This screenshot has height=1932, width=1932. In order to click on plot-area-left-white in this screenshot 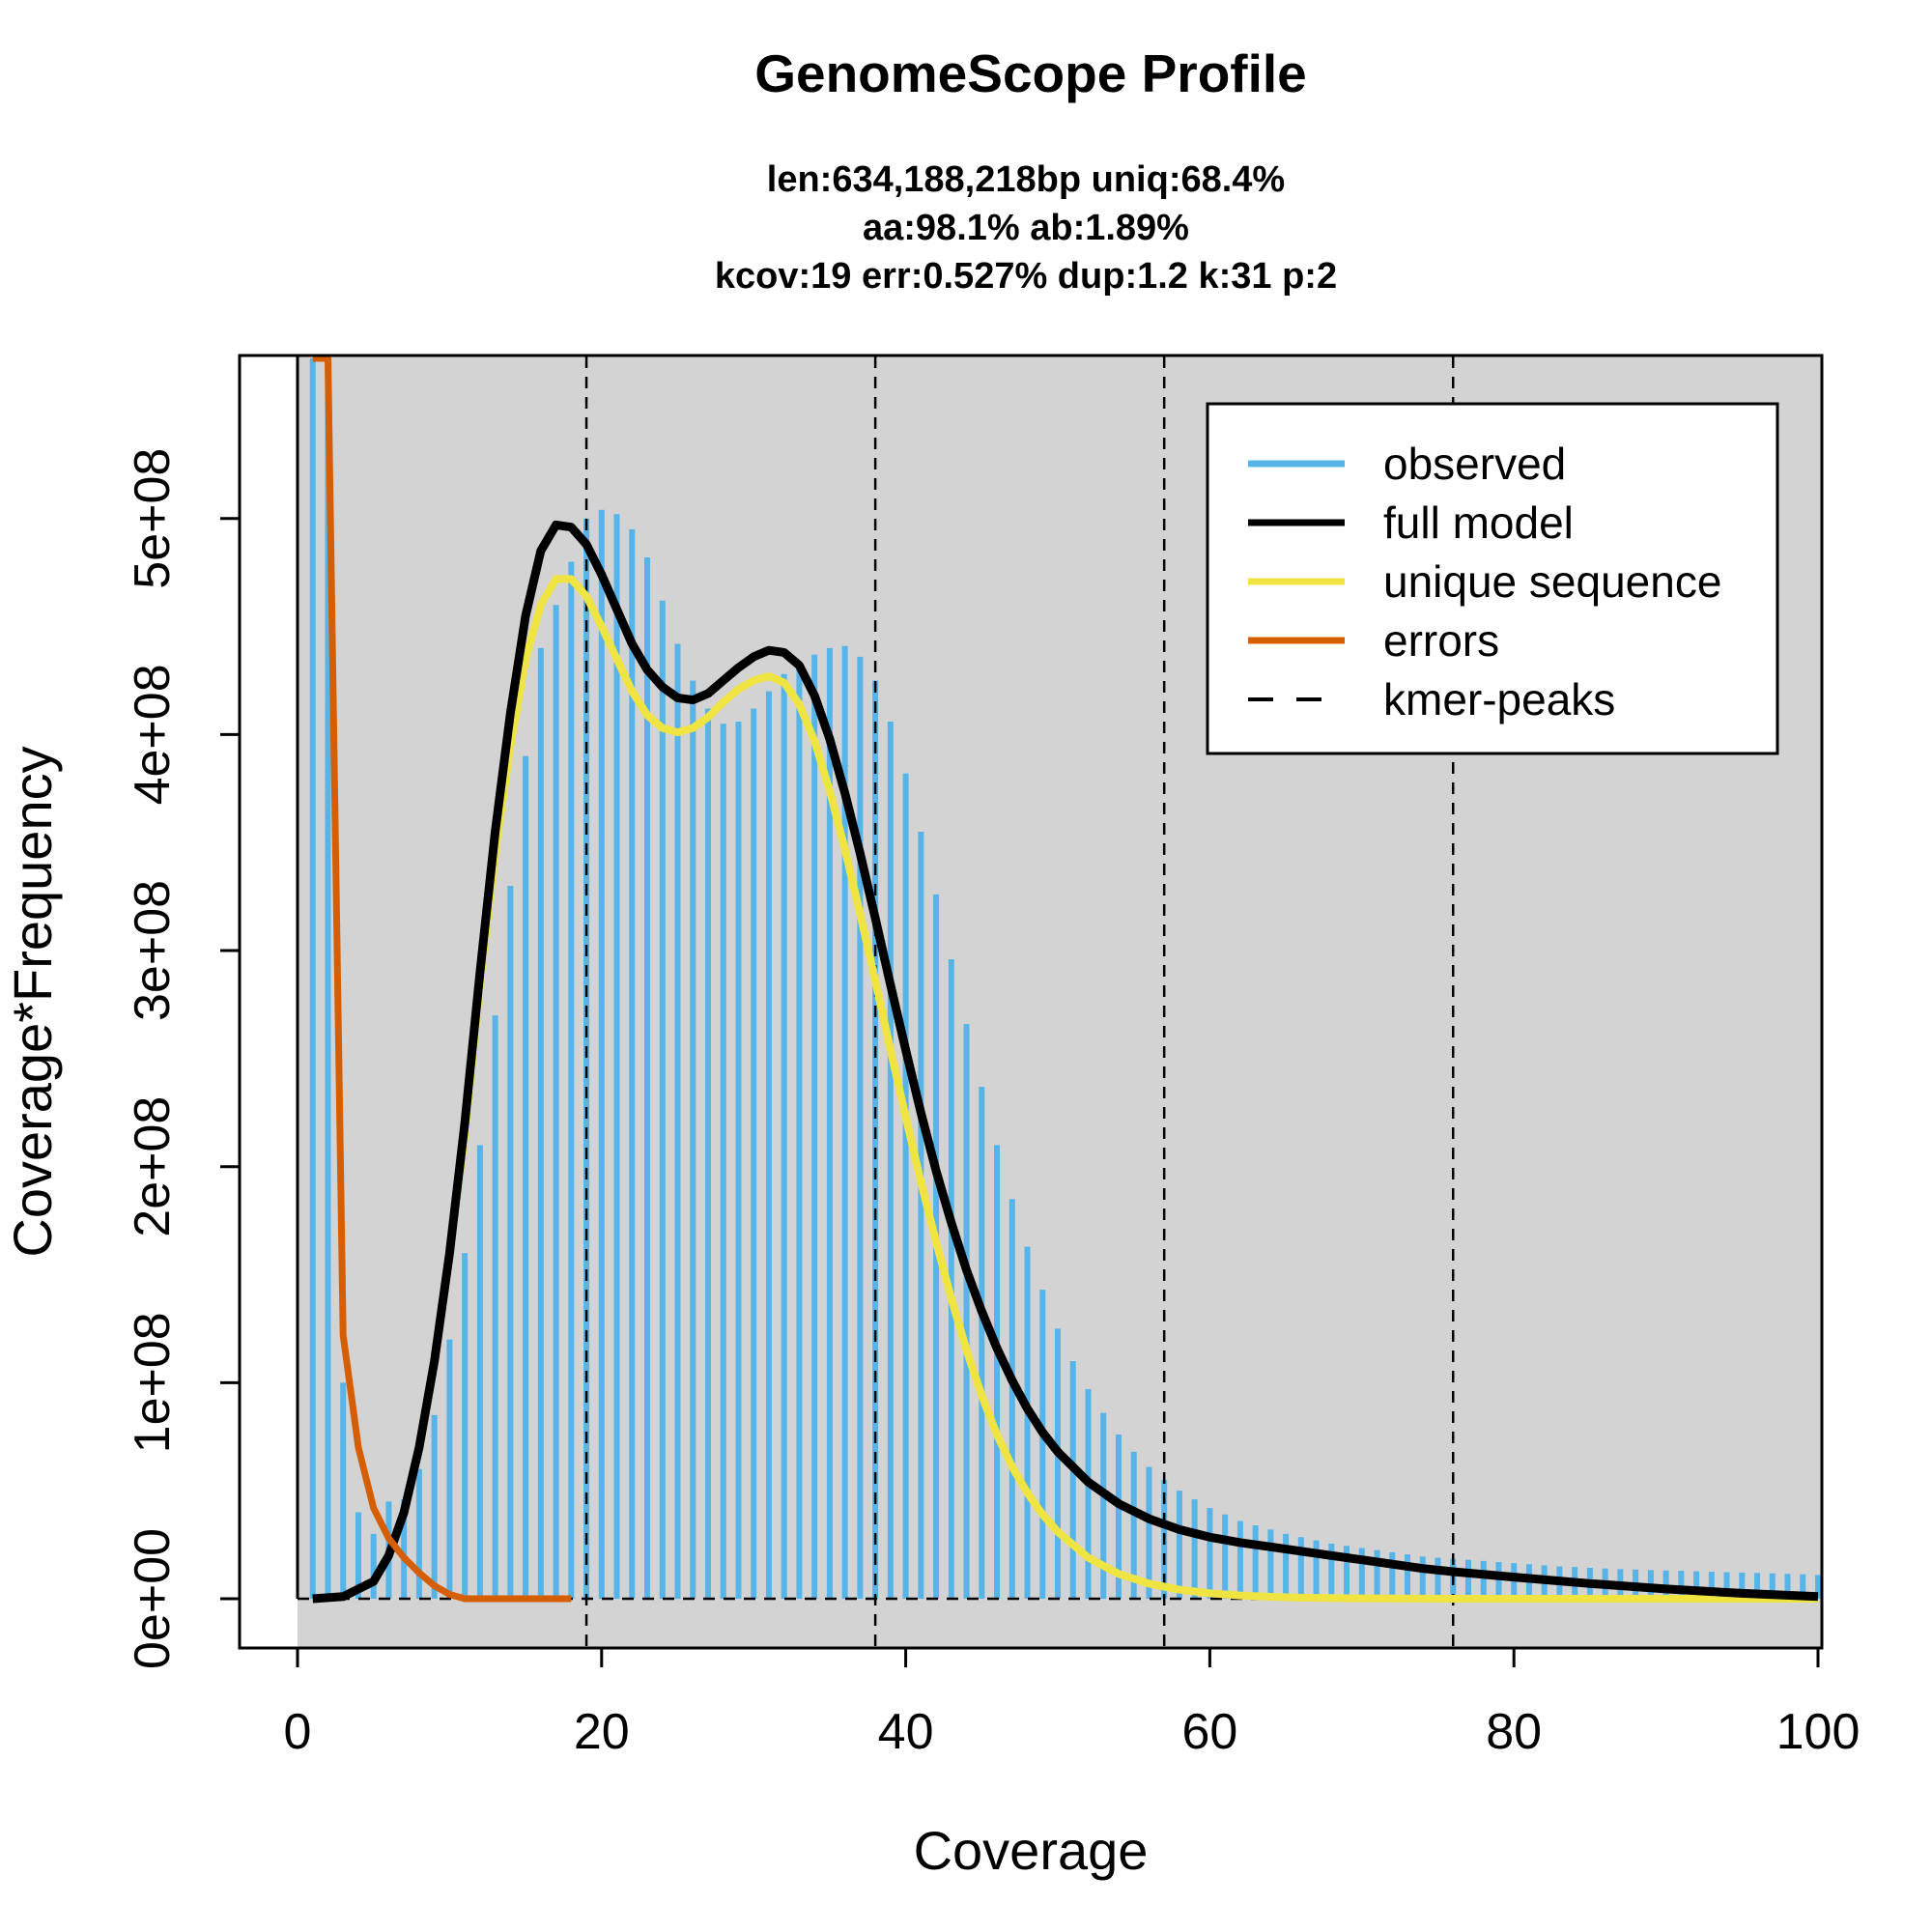, I will do `click(269, 1002)`.